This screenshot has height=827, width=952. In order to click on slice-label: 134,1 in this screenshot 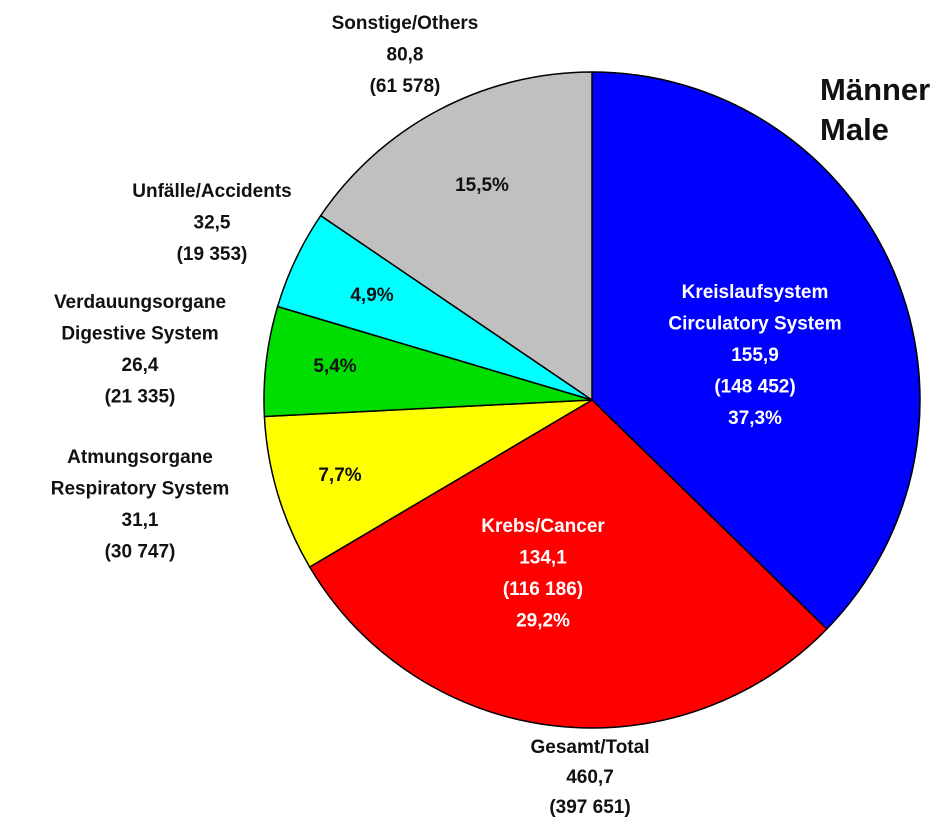, I will do `click(543, 558)`.